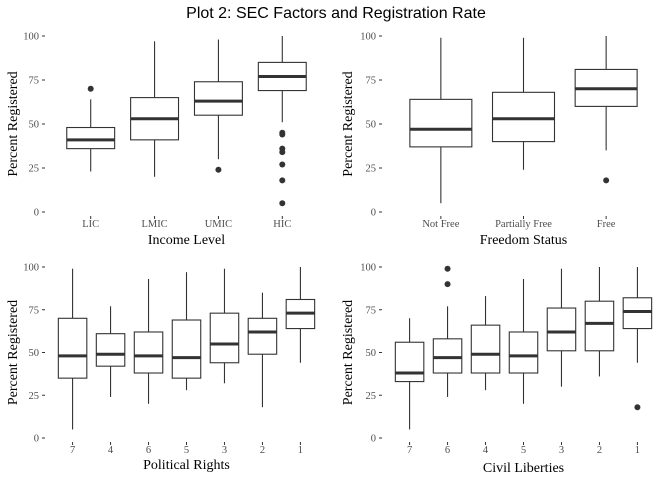  What do you see at coordinates (282, 121) in the screenshot?
I see `box-HIC` at bounding box center [282, 121].